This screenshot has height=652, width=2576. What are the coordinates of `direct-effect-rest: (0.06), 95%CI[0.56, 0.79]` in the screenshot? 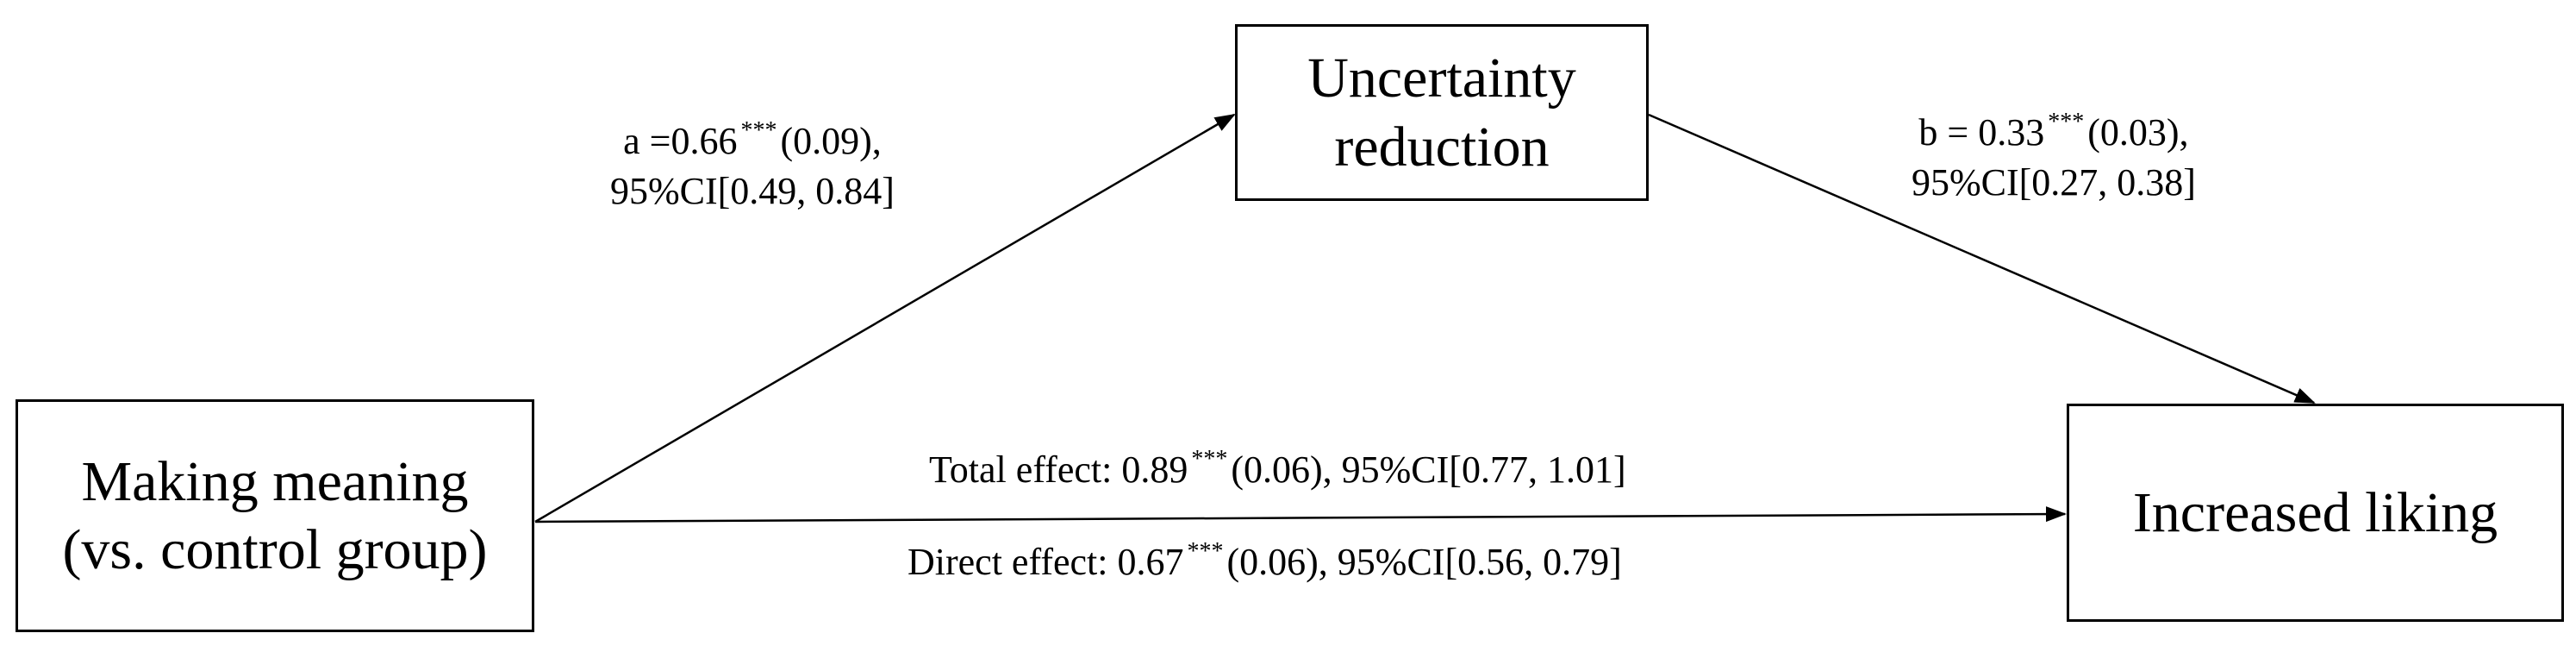 It's located at (1424, 562).